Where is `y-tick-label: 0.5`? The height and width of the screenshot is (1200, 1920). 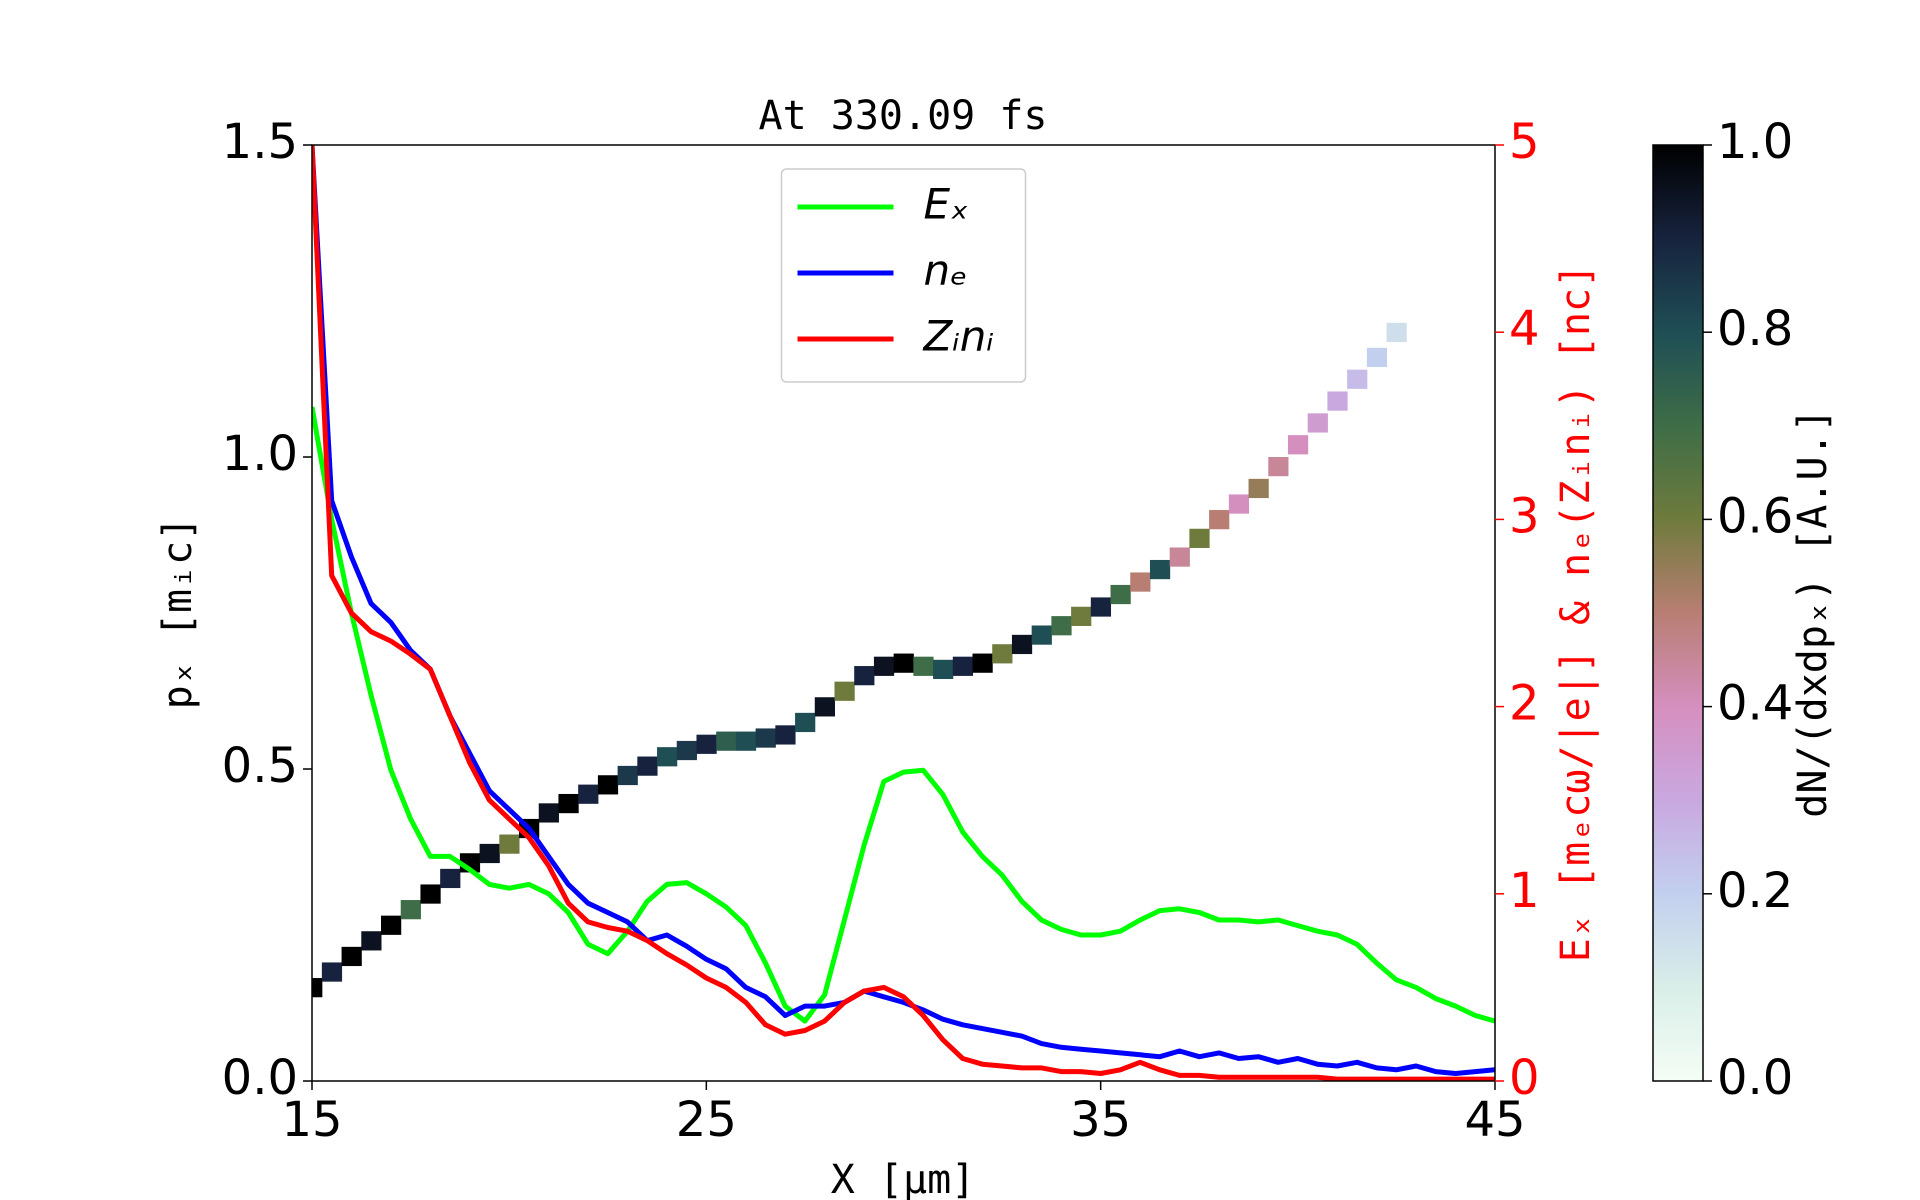
y-tick-label: 0.5 is located at coordinates (260, 766).